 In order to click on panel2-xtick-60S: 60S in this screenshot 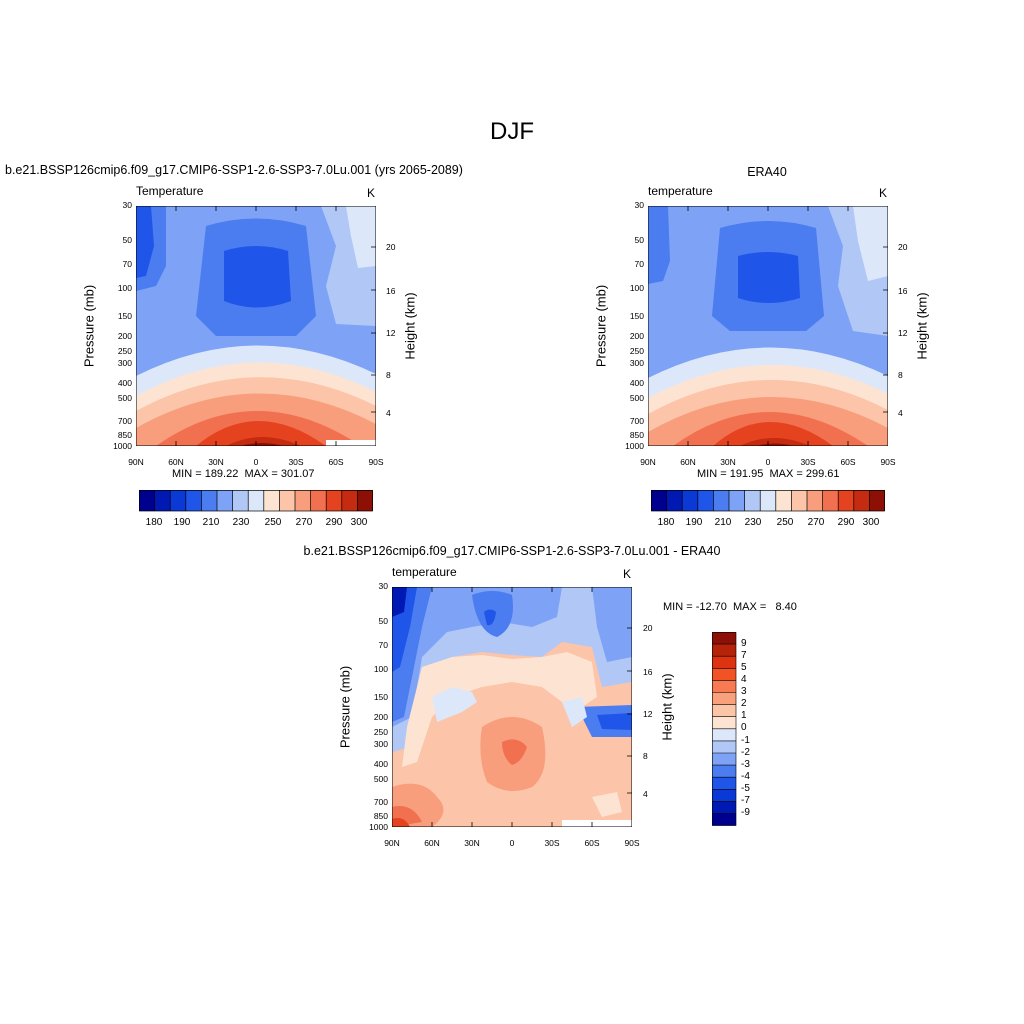, I will do `click(848, 462)`.